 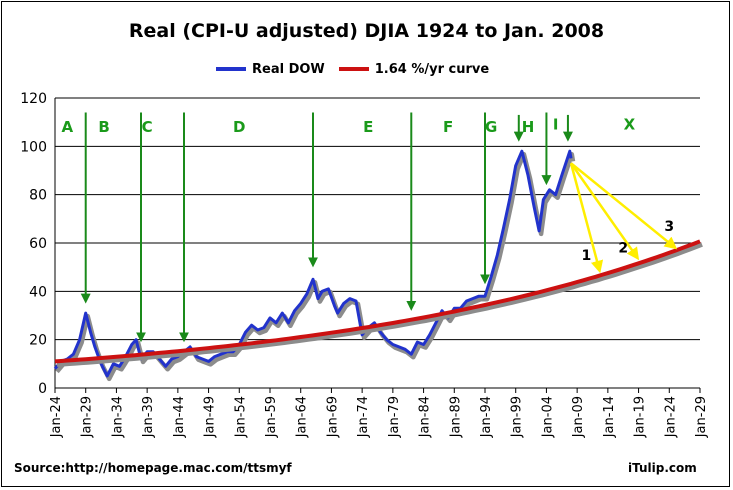 I want to click on source-note: Source:http://homepage.mac.com/ttsmyf, so click(x=153, y=468).